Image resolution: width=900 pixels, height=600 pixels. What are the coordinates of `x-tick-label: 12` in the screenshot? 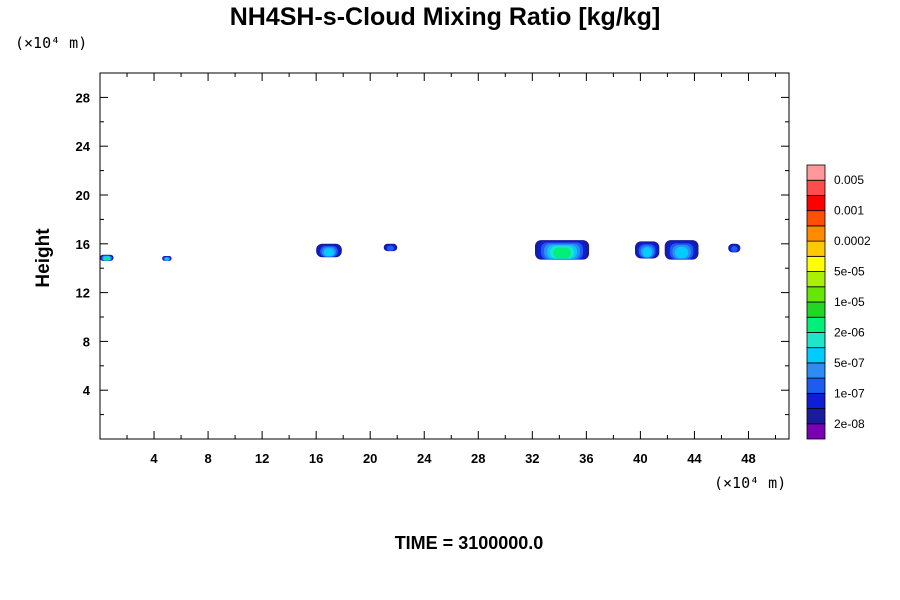 It's located at (262, 458).